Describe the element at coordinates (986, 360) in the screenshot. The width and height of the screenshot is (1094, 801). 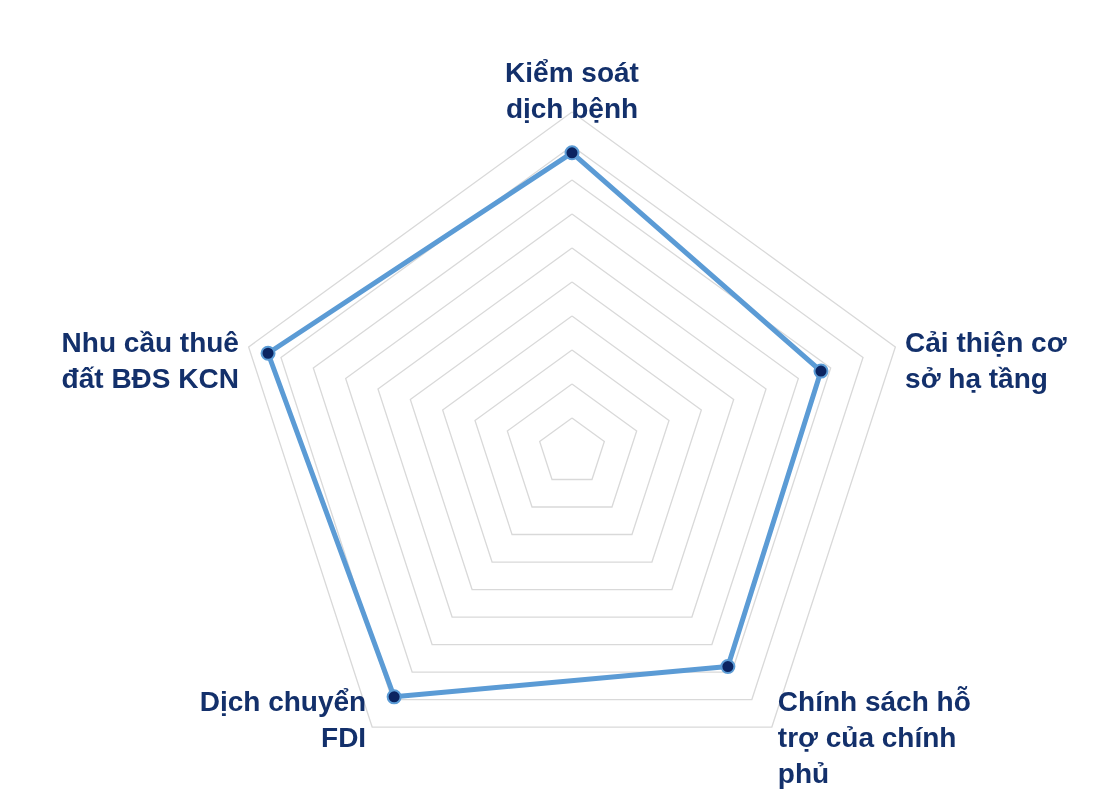
I see `spoke-label: Cải thiện cơ sở hạ tầng` at that location.